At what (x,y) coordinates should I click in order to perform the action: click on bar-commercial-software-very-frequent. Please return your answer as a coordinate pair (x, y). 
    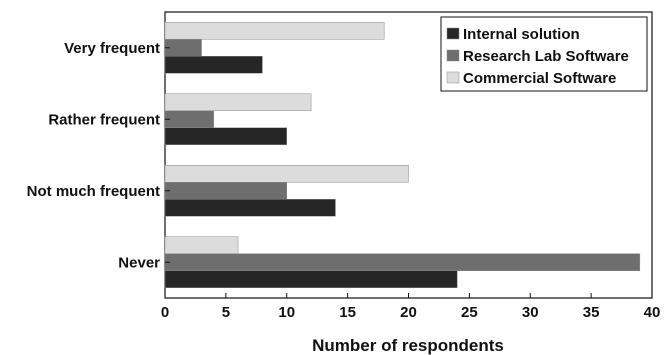
    Looking at the image, I should click on (274, 31).